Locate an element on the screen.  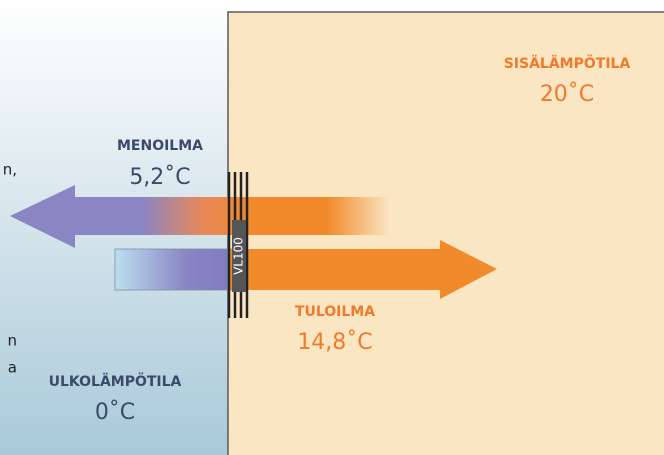
cropped-text: a is located at coordinates (12, 368).